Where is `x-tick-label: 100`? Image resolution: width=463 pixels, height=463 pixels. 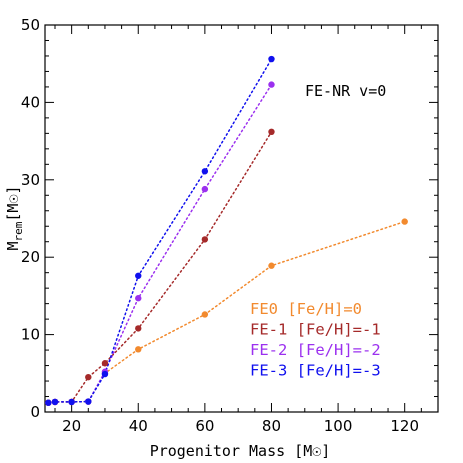
x-tick-label: 100 is located at coordinates (338, 426).